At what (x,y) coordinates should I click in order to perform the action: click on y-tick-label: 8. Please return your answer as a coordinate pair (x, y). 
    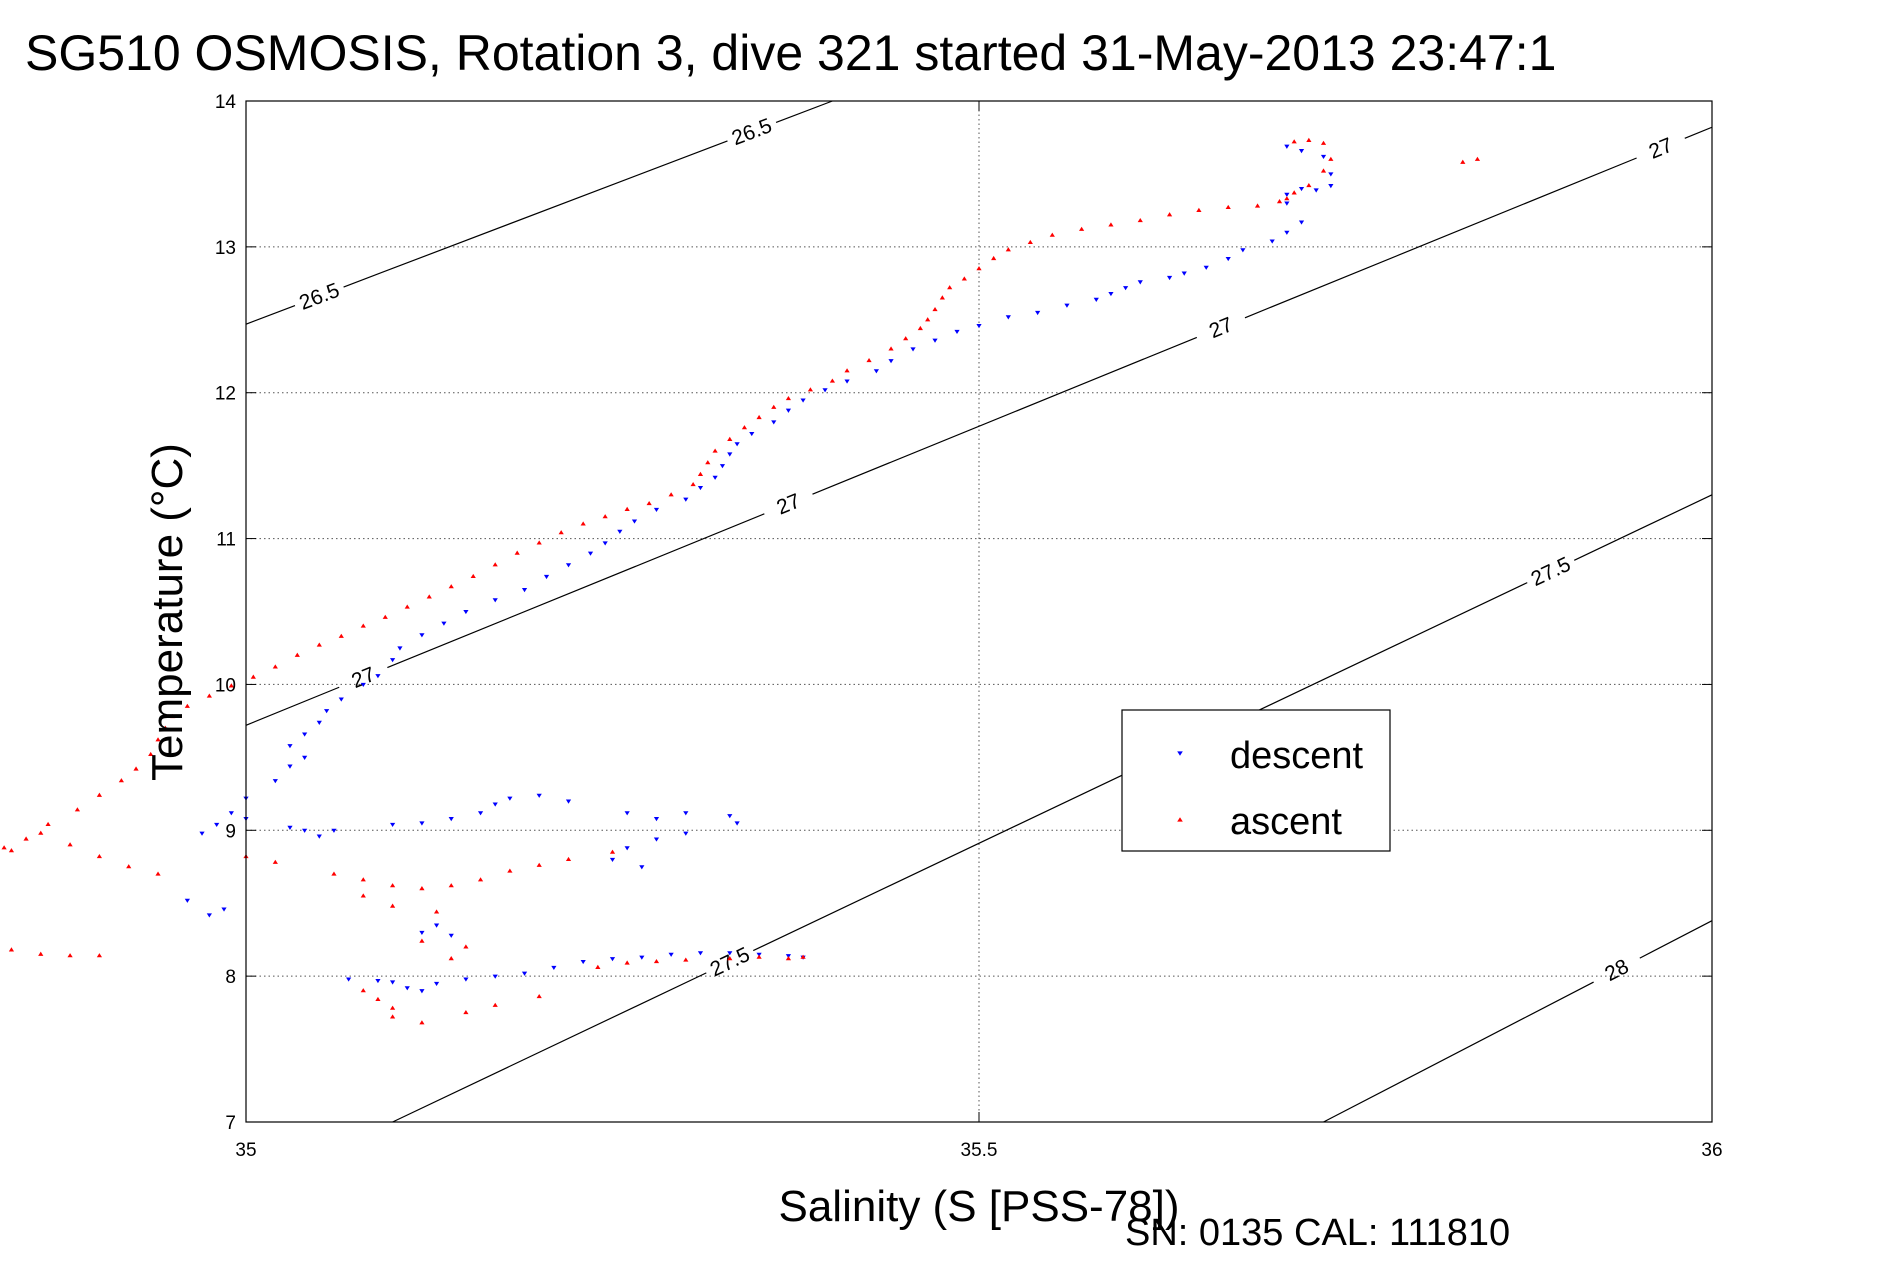
    Looking at the image, I should click on (230, 977).